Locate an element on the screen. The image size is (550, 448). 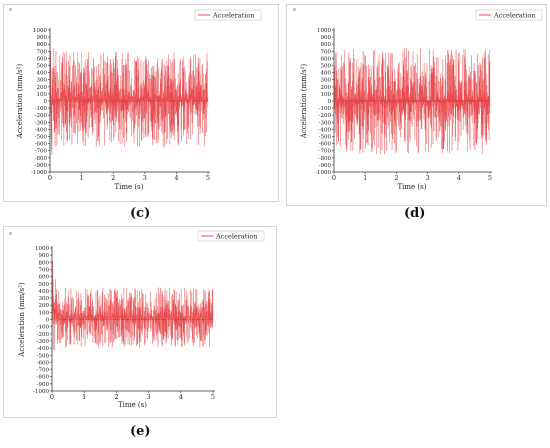
panel-caption: (d) is located at coordinates (415, 213).